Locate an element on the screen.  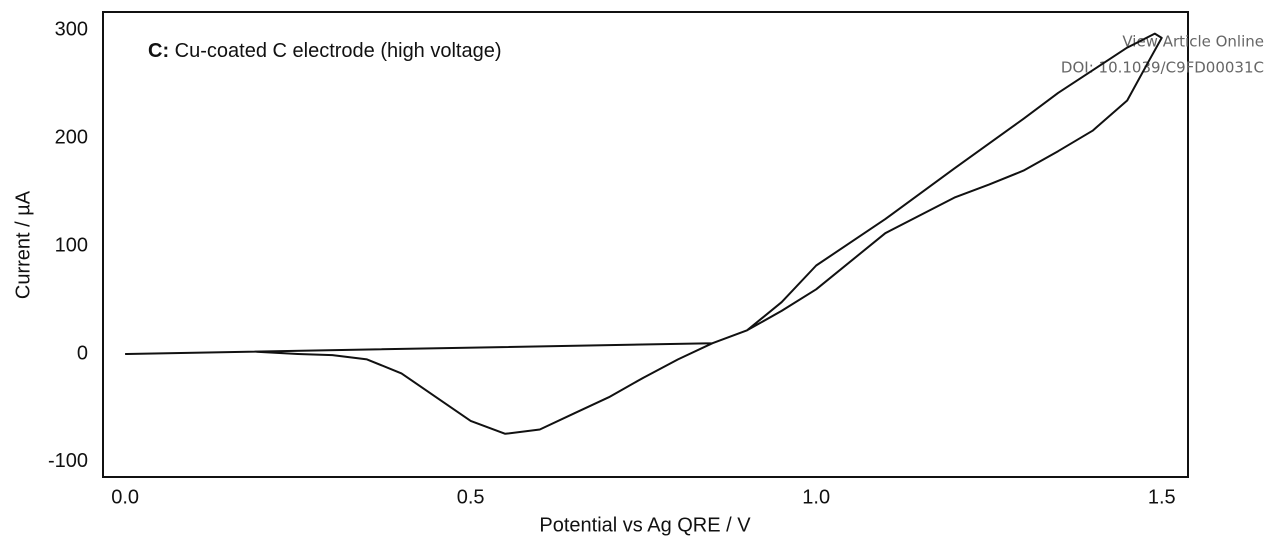
y-tick-label: 300 is located at coordinates (71, 30).